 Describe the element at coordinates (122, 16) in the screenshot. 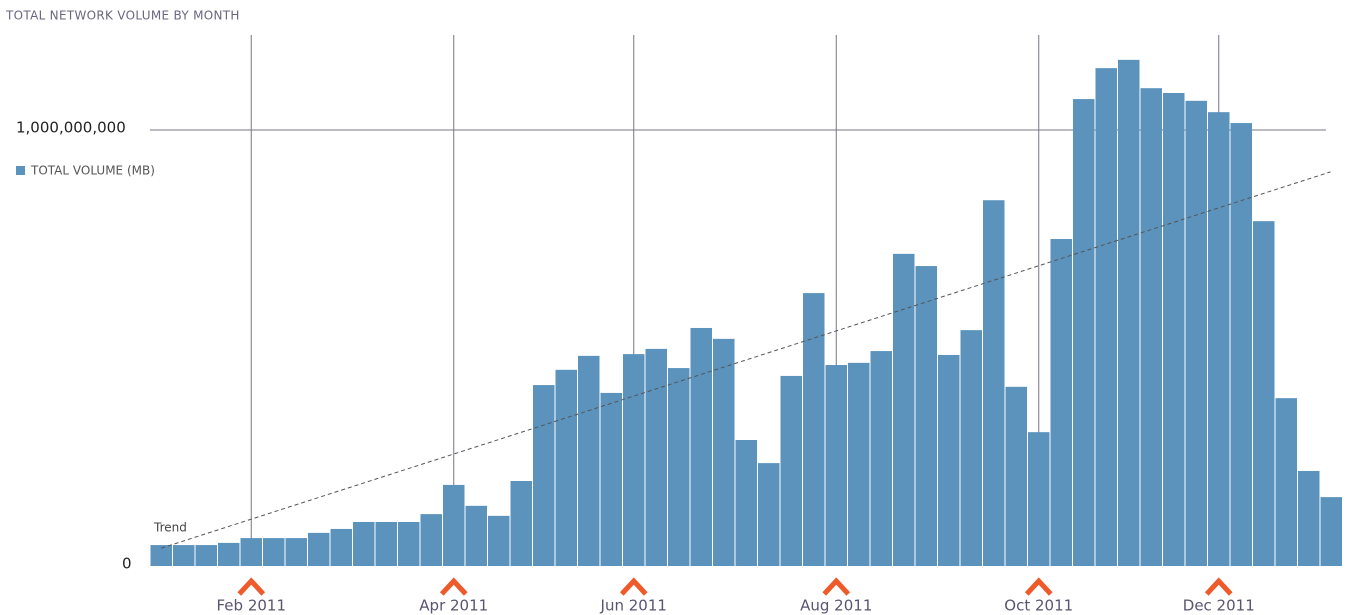

I see `chart-title: TOTAL NETWORK VOLUME BY MONTH` at that location.